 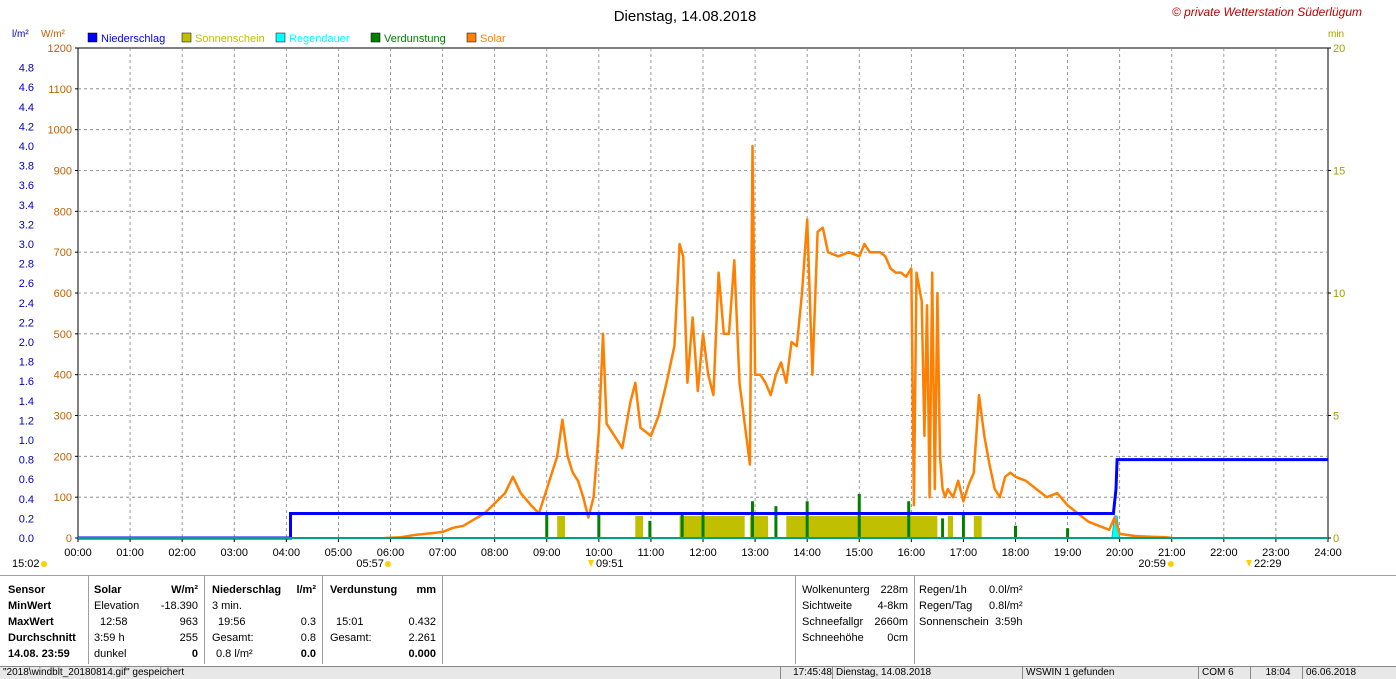 I want to click on status-clock: 18:04, so click(x=1277, y=673).